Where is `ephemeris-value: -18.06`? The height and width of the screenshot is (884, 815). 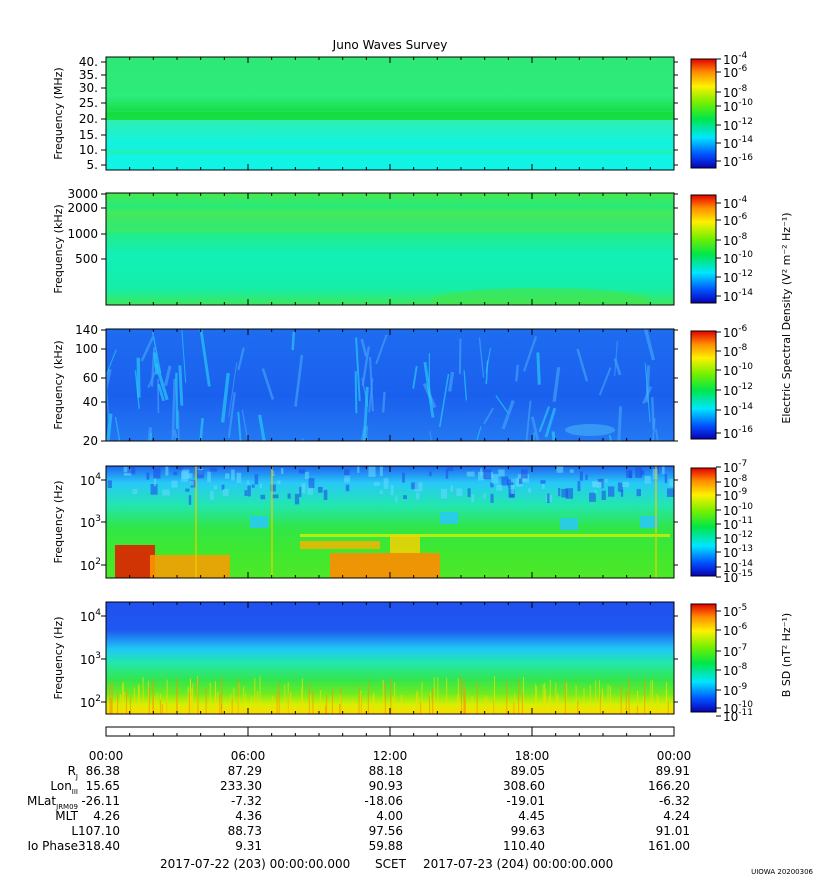 ephemeris-value: -18.06 is located at coordinates (383, 801).